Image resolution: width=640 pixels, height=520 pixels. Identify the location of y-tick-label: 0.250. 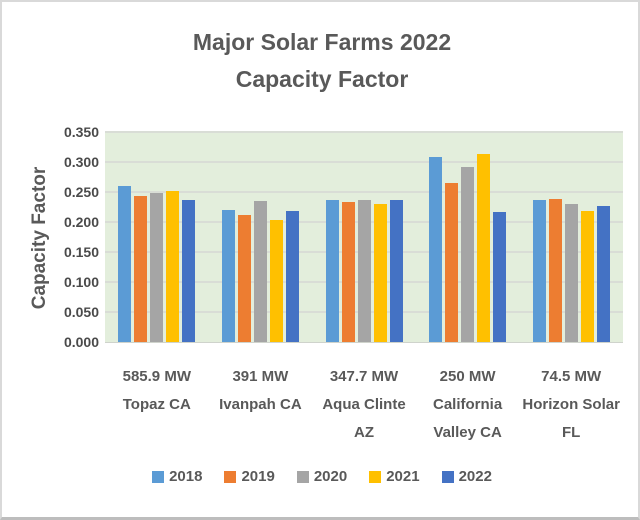
(81, 192).